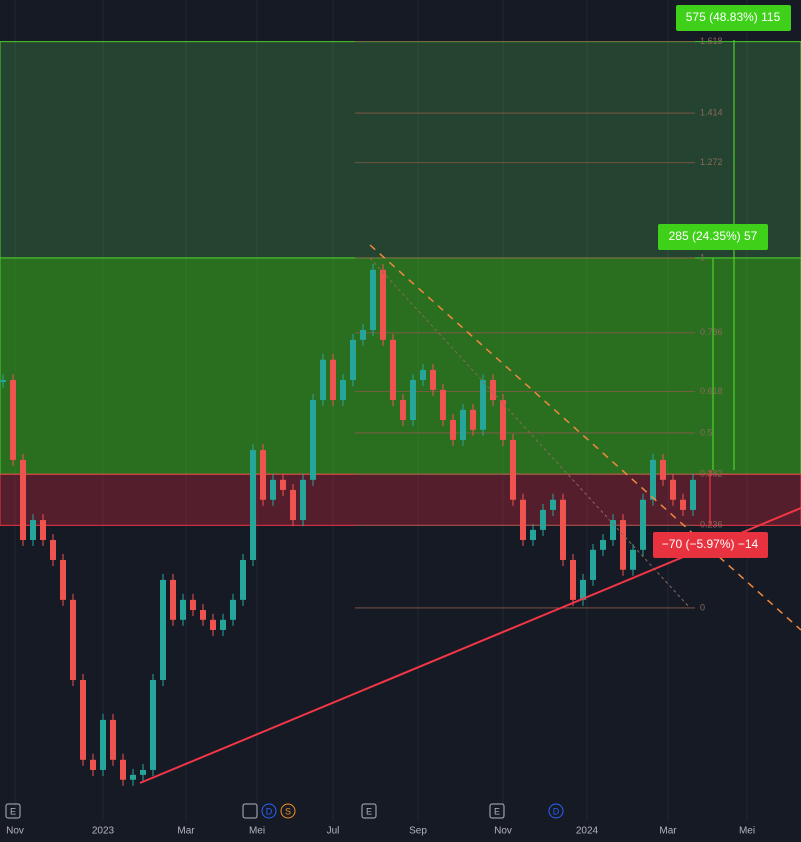  Describe the element at coordinates (103, 831) in the screenshot. I see `x-tick-label: 2023` at that location.